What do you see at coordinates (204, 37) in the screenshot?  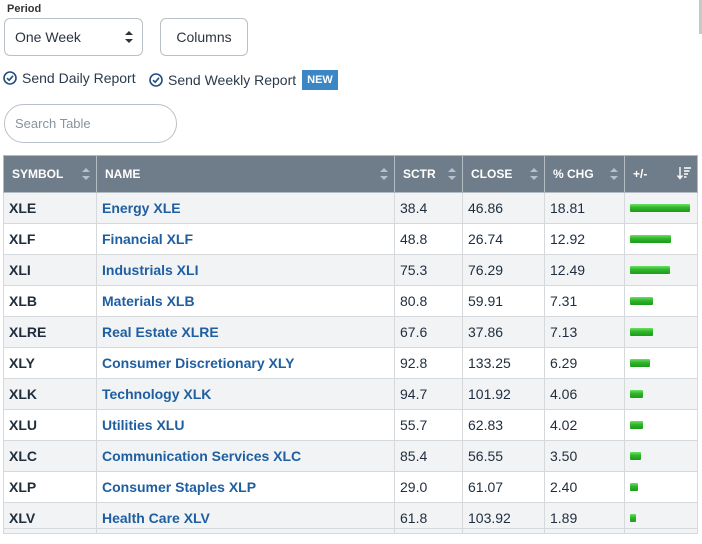 I see `columns-button: Columns` at bounding box center [204, 37].